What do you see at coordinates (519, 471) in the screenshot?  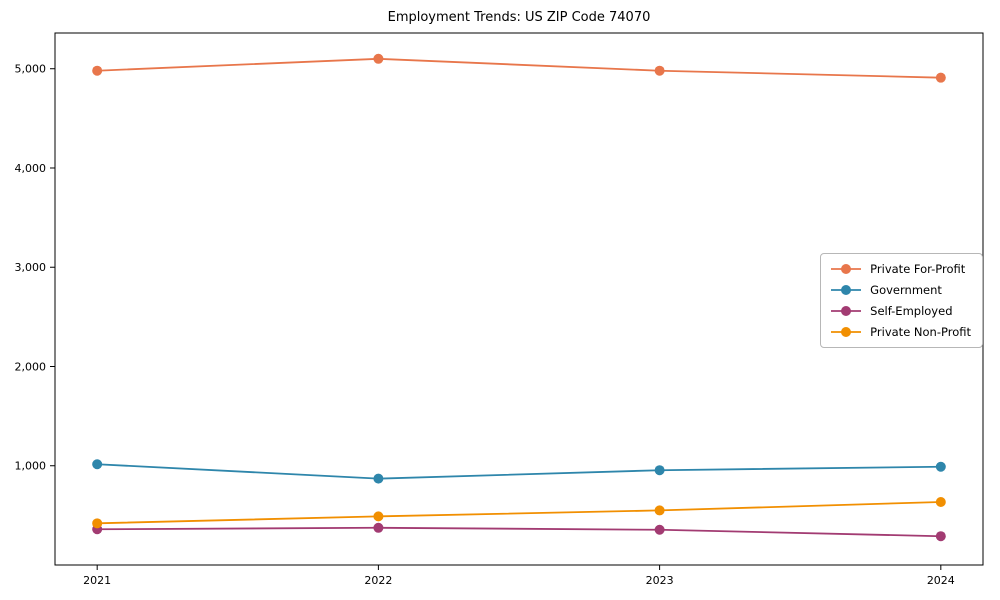 I see `series-line-government` at bounding box center [519, 471].